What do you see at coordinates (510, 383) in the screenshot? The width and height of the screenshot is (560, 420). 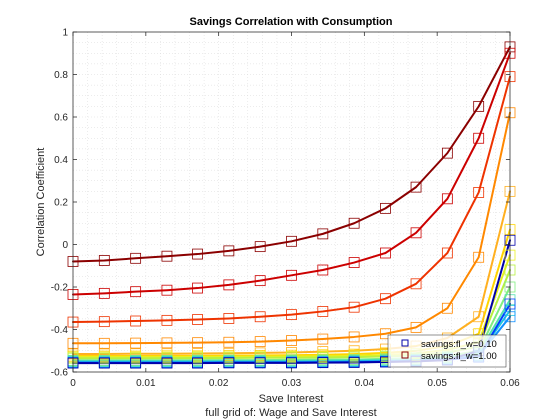 I see `x-tick-label: 0.06` at bounding box center [510, 383].